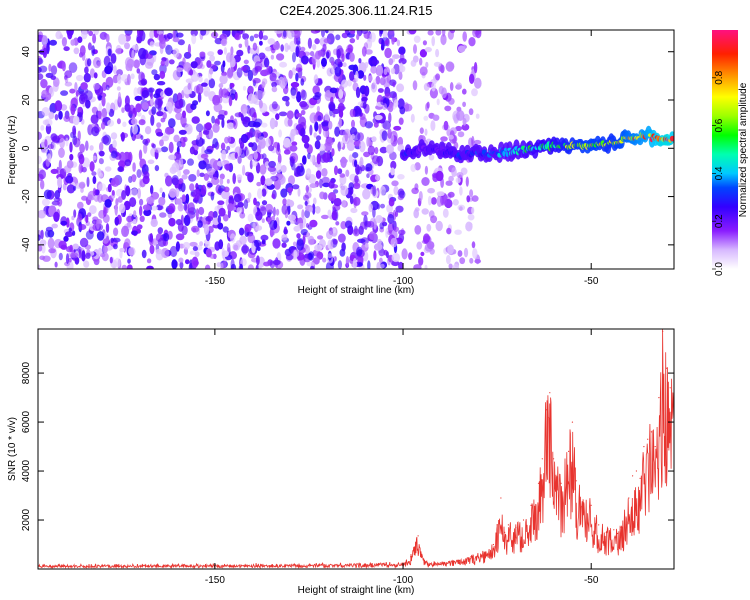 This screenshot has height=600, width=750. Describe the element at coordinates (403, 580) in the screenshot. I see `snr-x-tick-label: -100` at that location.